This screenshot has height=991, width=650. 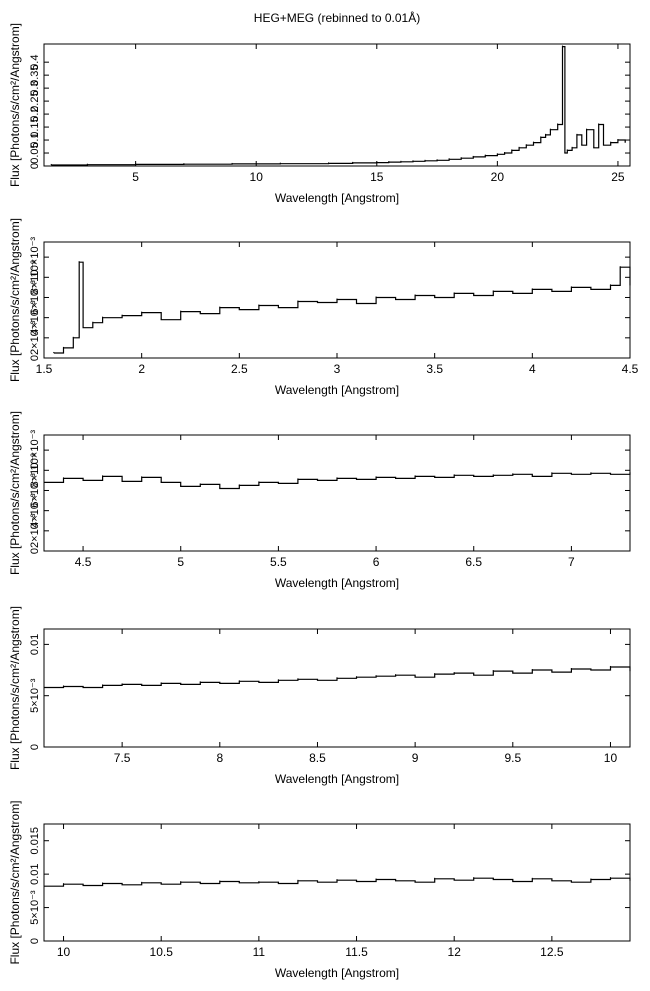 What do you see at coordinates (337, 17) in the screenshot?
I see `figure-title: HEG+MEG (rebinned to 0.01Å)` at bounding box center [337, 17].